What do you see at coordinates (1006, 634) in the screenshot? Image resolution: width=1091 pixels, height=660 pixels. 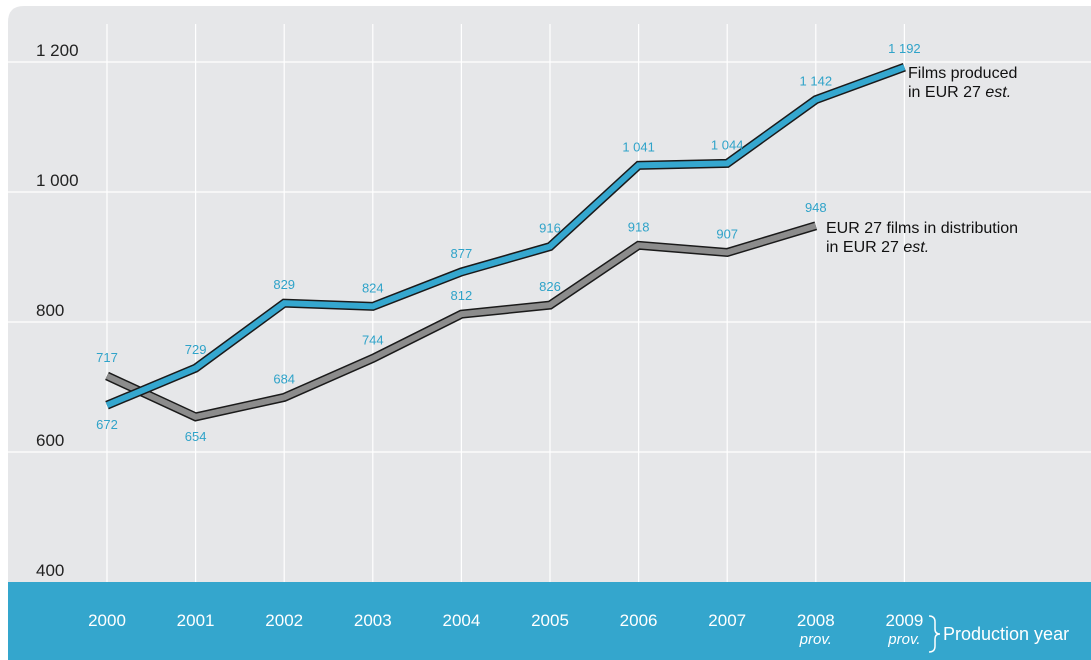 I see `x-axis-label: Production year` at bounding box center [1006, 634].